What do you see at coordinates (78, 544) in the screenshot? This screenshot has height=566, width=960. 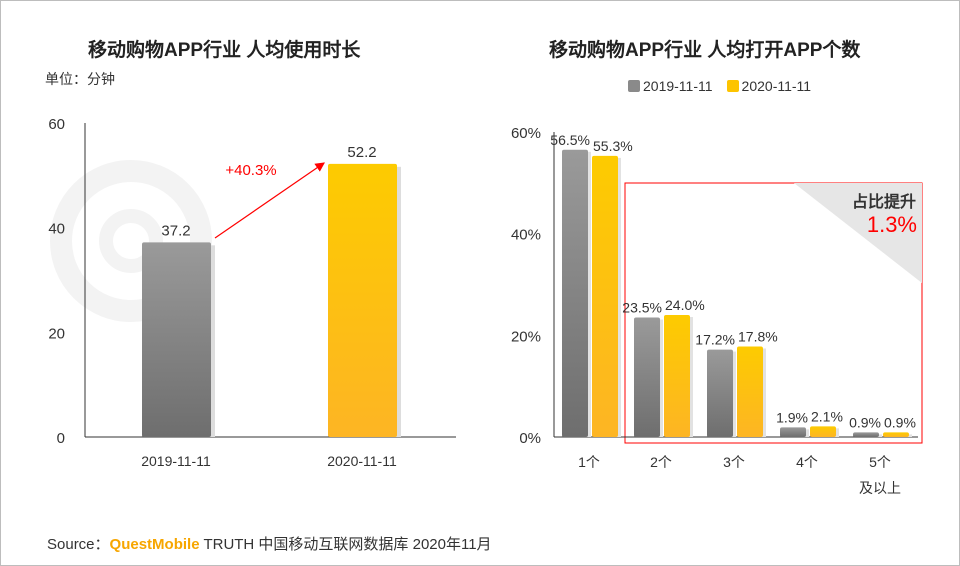 I see `source-prefix: Source：` at bounding box center [78, 544].